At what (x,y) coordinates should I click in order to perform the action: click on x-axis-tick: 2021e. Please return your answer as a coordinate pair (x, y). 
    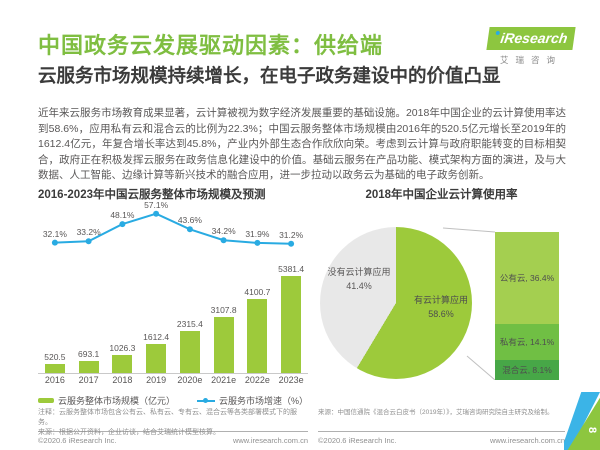
    Looking at the image, I should click on (224, 380).